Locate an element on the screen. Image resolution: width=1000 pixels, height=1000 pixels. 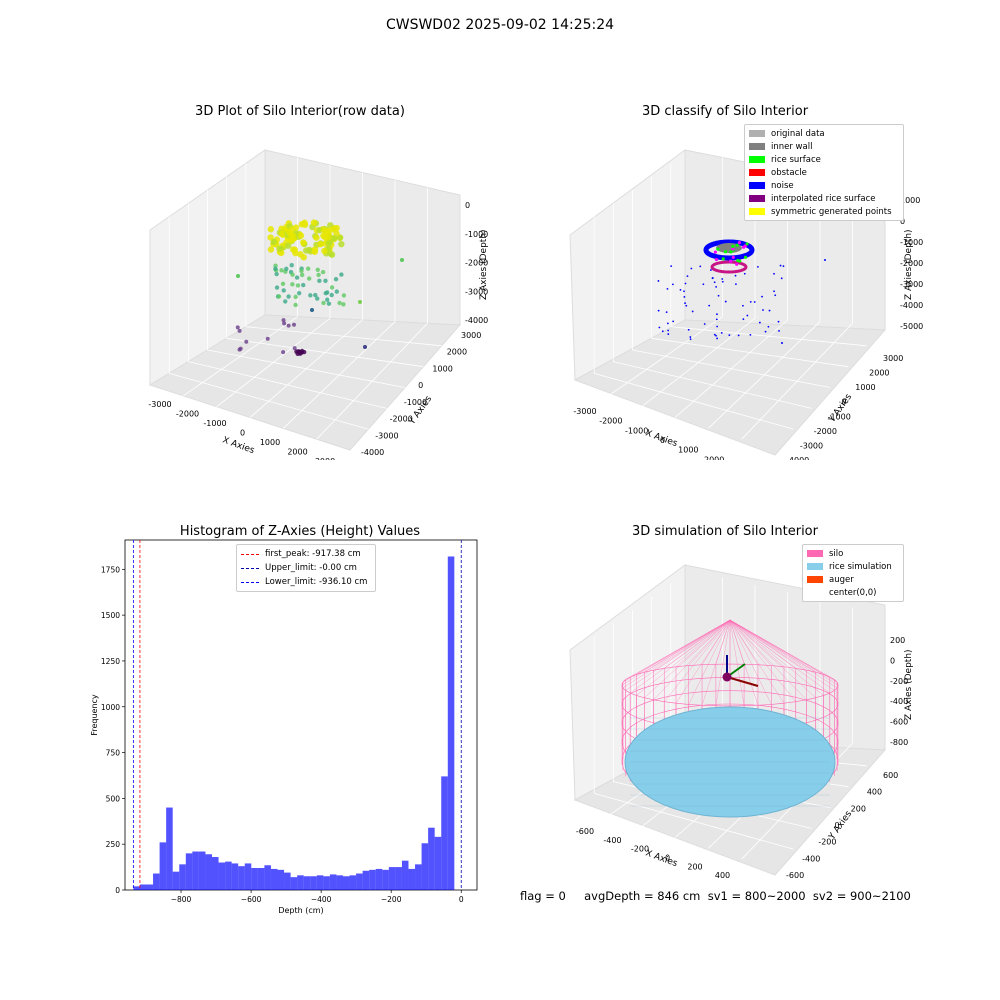
panel2-legend-item: obstacle is located at coordinates (824, 172).